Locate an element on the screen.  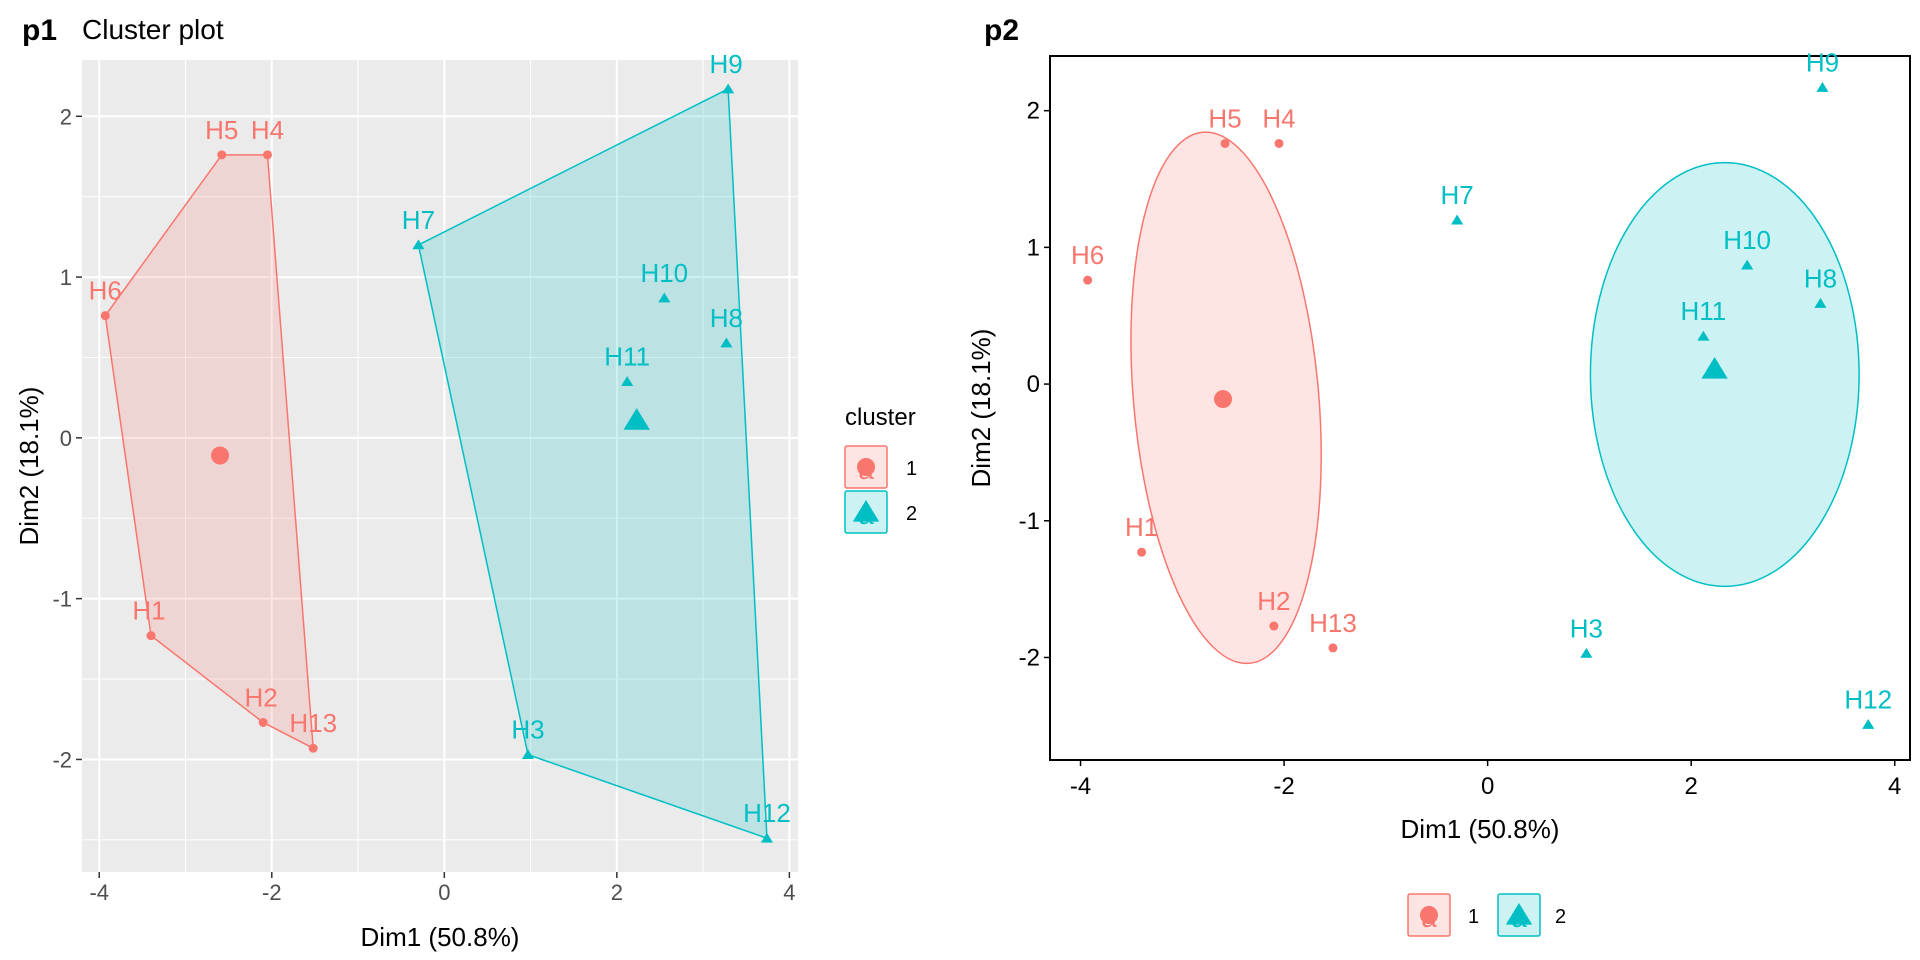
legend2-key-2-marker is located at coordinates (1519, 914).